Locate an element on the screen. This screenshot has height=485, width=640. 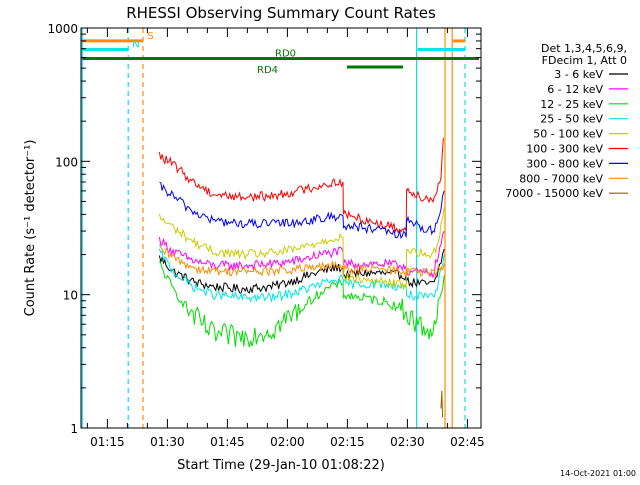
legend-header-line: Det 1,3,4,5,6,9, is located at coordinates (584, 48).